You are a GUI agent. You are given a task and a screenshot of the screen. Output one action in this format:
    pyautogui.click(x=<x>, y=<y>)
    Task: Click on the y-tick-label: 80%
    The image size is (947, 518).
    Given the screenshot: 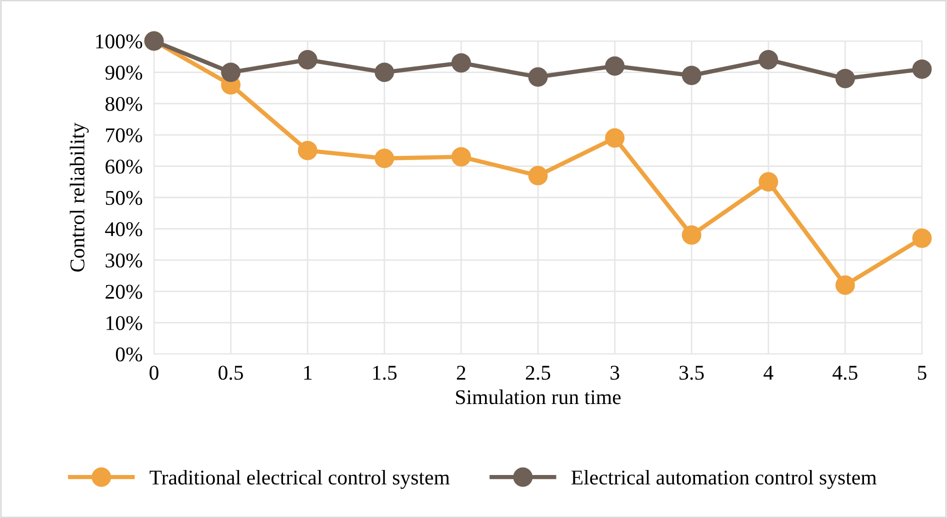 What is the action you would take?
    pyautogui.click(x=123, y=104)
    